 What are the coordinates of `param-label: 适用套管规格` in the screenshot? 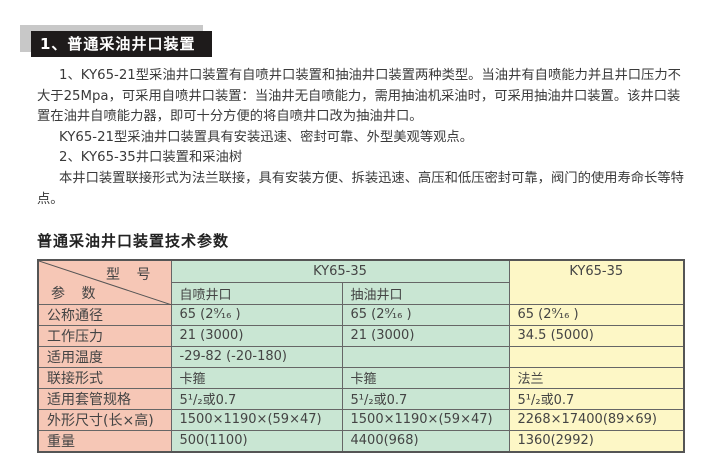 It's located at (104, 398).